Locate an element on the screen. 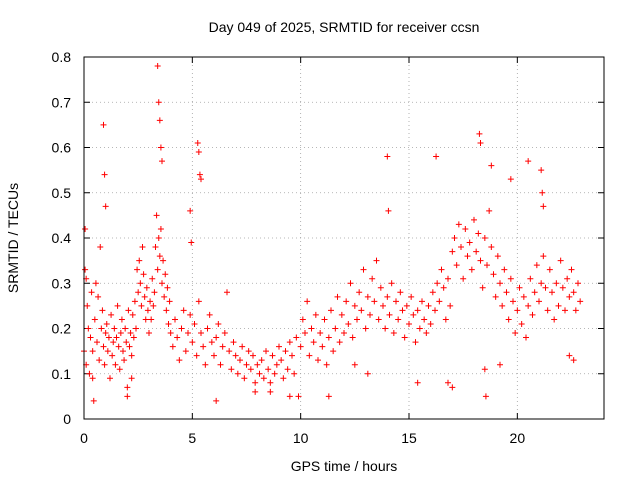 Image resolution: width=640 pixels, height=480 pixels. y-axis-label: SRMTID / TECUs is located at coordinates (13, 238).